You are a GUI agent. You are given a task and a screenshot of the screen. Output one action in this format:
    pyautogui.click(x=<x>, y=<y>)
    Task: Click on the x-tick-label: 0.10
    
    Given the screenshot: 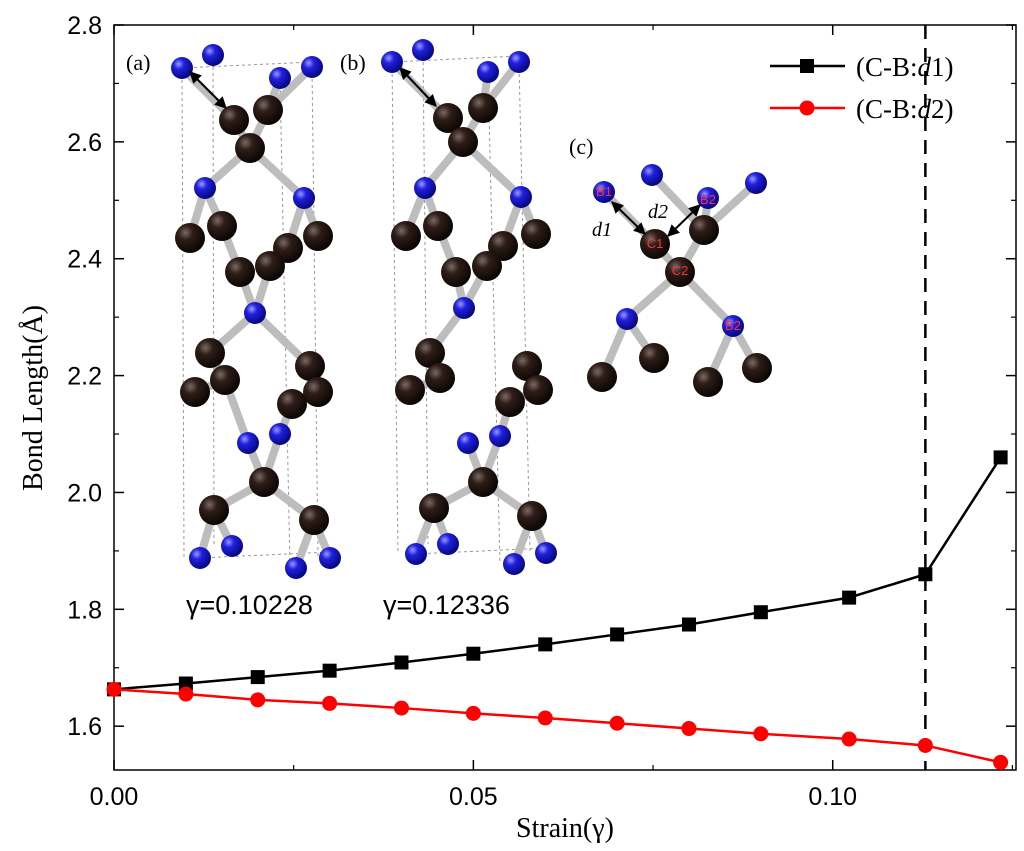 What is the action you would take?
    pyautogui.click(x=832, y=797)
    